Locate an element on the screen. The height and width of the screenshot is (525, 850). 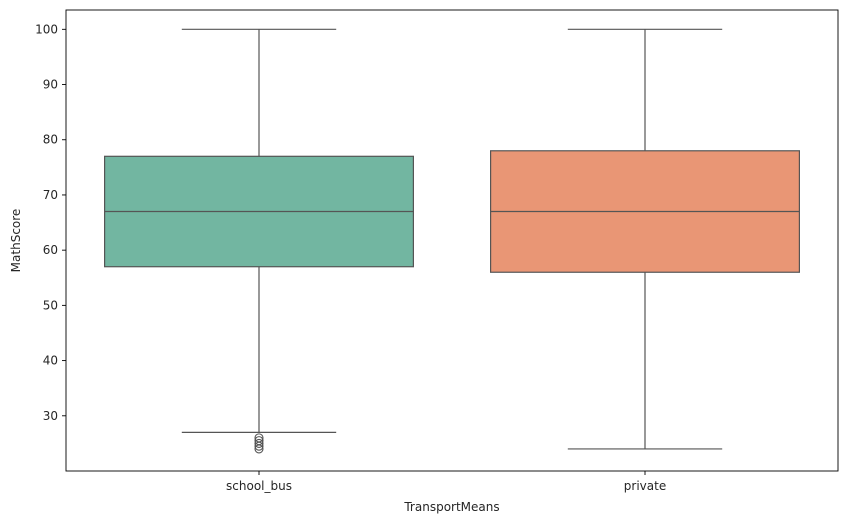
y-axis-label: MathScore is located at coordinates (16, 241).